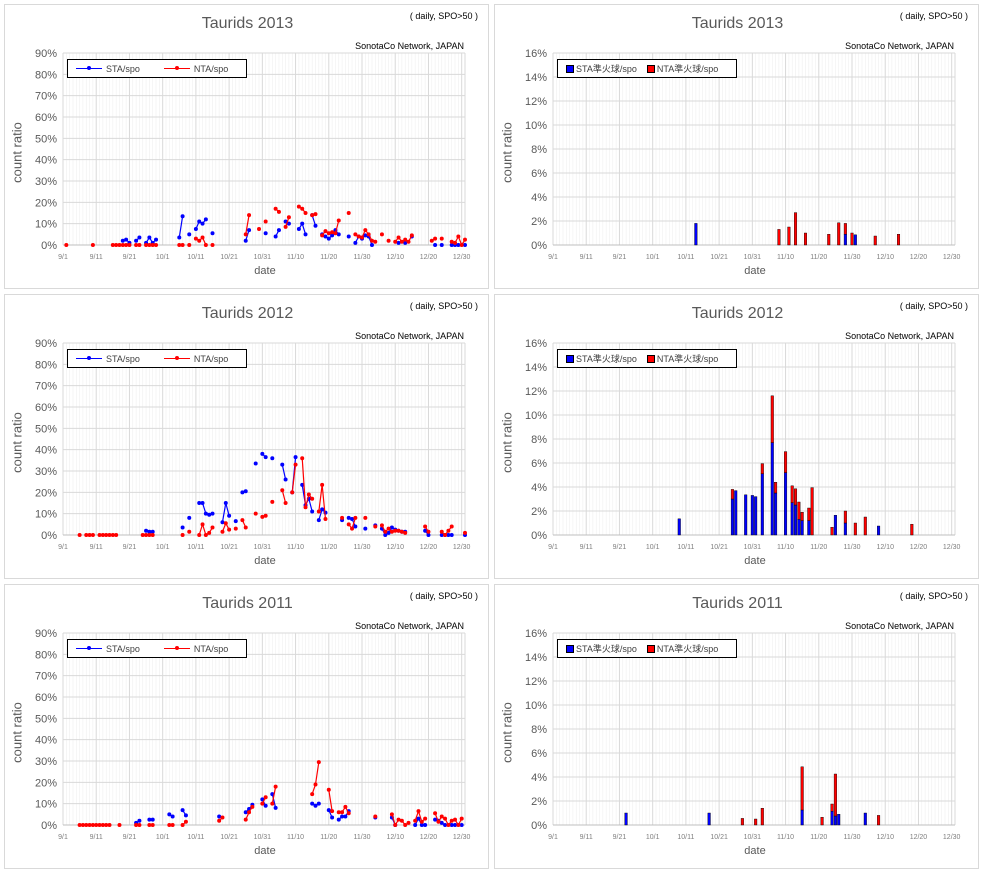 The image size is (983, 874). I want to click on legend-label-nta: NTA/spo, so click(211, 648).